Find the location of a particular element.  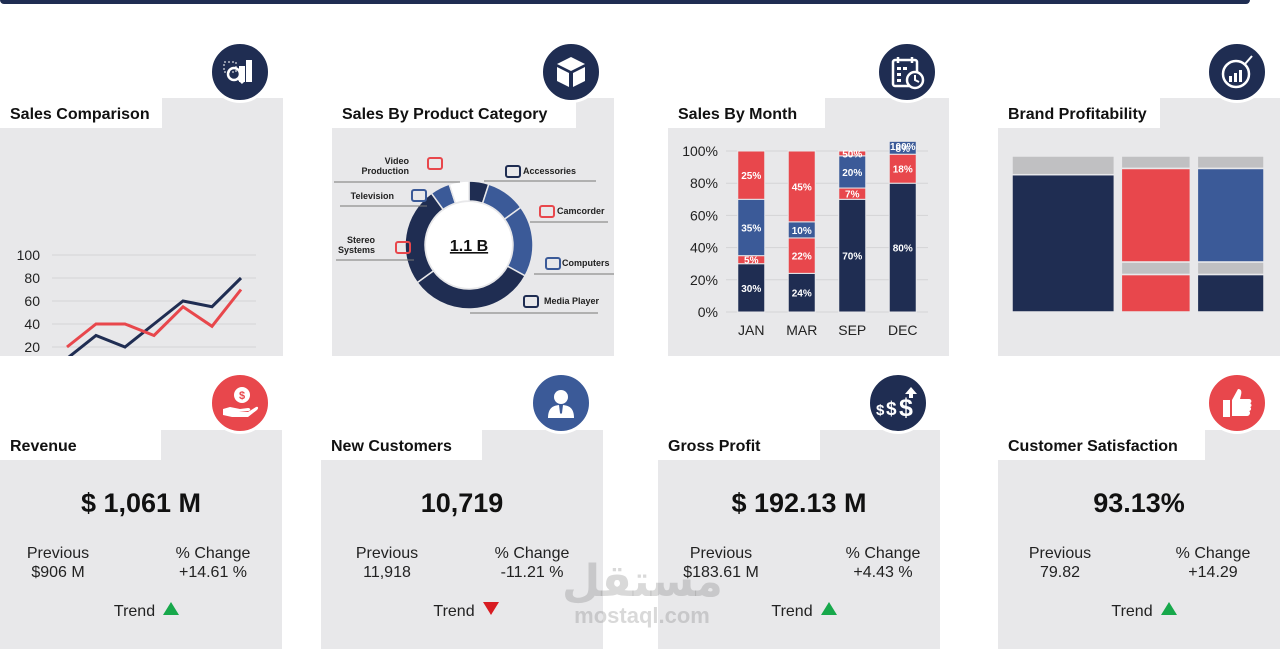

watermark: مستقل mostaql.com is located at coordinates (642, 592).